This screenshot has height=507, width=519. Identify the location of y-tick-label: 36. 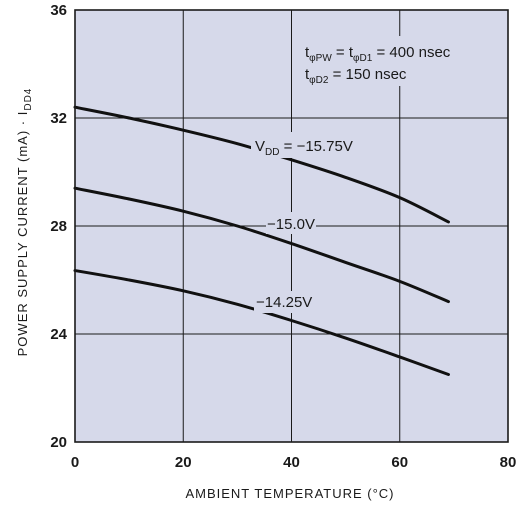
(58, 10).